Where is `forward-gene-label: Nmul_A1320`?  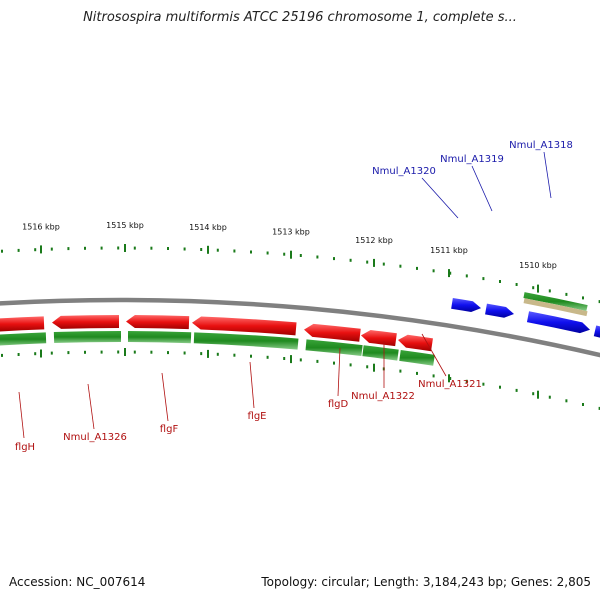
forward-gene-label: Nmul_A1320 is located at coordinates (404, 171).